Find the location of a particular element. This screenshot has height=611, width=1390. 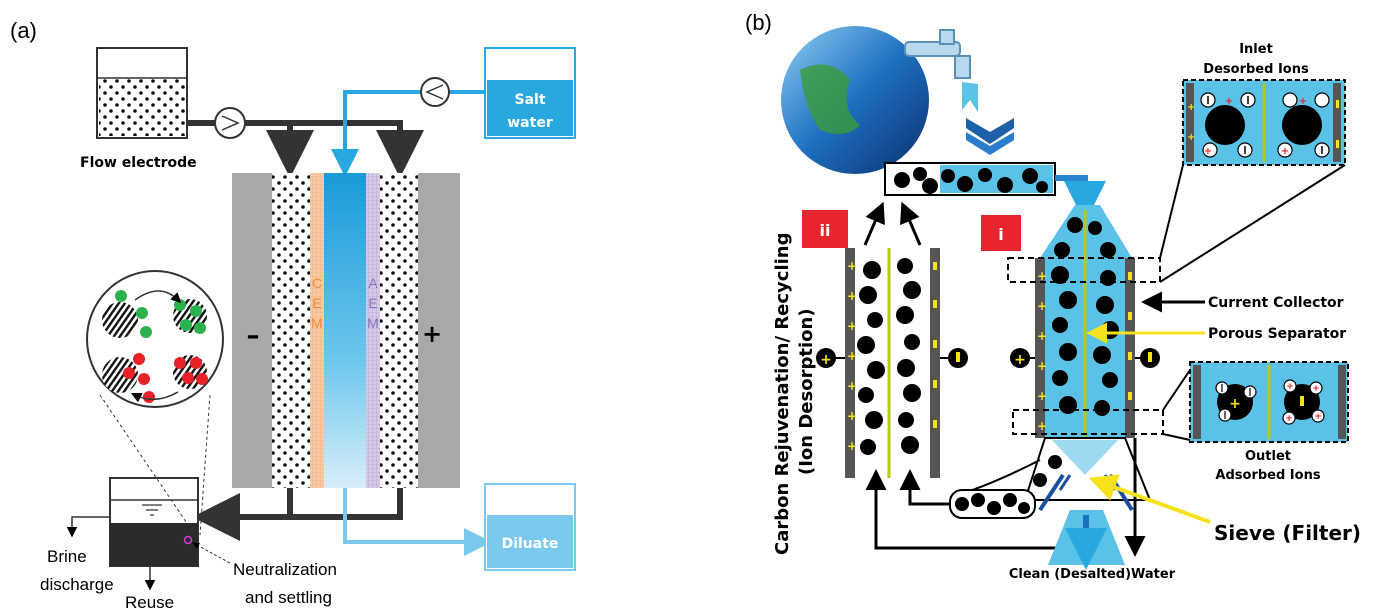

settling-tank is located at coordinates (154, 522).